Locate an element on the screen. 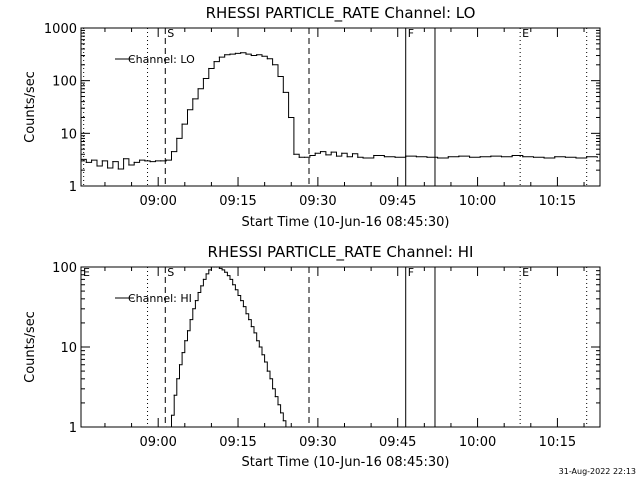 The height and width of the screenshot is (484, 640). x-axis-label: Start Time (10-Jun-16 08:45:30) is located at coordinates (346, 222).